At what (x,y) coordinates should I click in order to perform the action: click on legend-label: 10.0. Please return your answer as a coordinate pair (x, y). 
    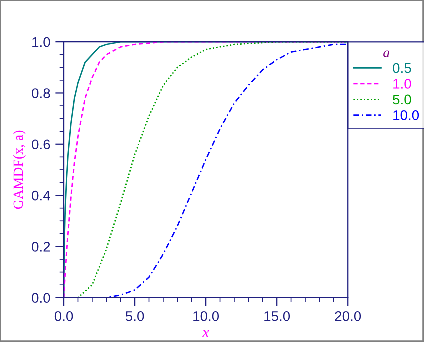
    Looking at the image, I should click on (407, 115).